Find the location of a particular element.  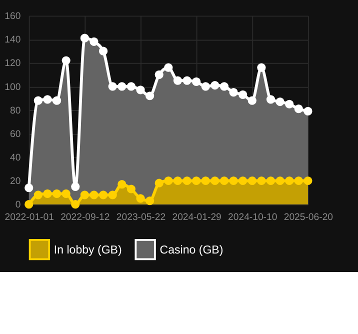

legend-label: Casino (GB) is located at coordinates (192, 250).